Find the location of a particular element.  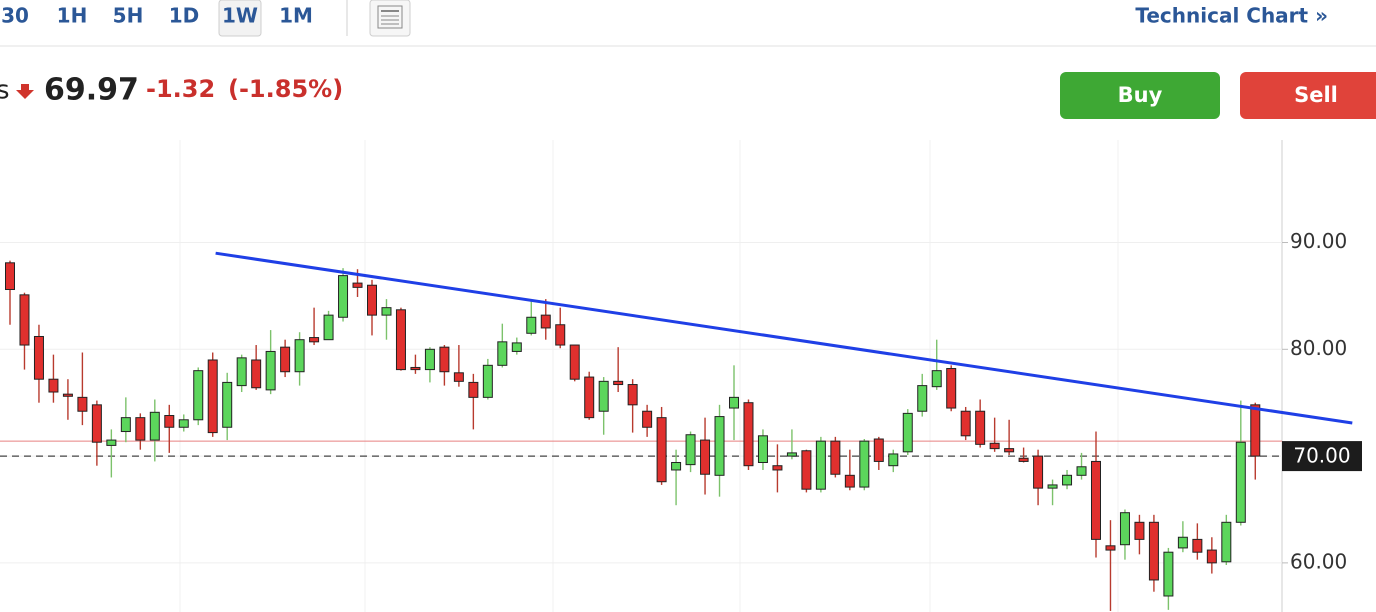

layout-icon is located at coordinates (390, 18).